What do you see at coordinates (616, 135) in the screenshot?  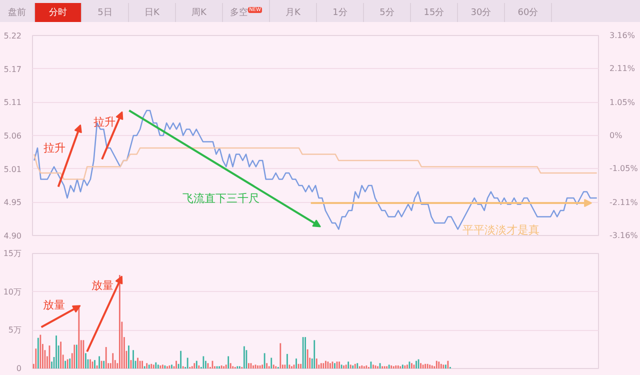 I see `y2-tick-label: 0%` at bounding box center [616, 135].